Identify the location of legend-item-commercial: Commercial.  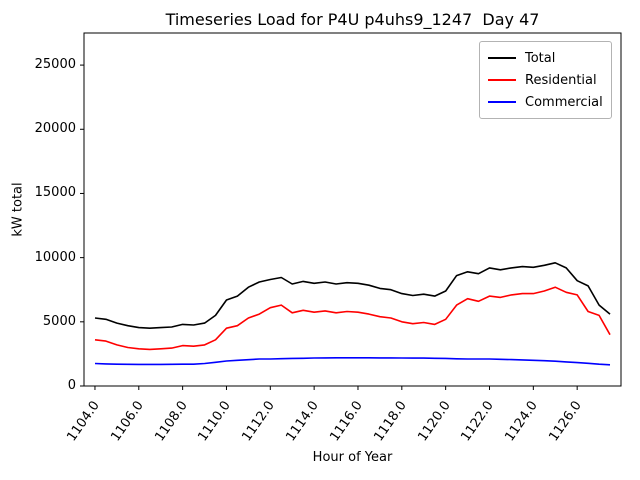
(545, 102).